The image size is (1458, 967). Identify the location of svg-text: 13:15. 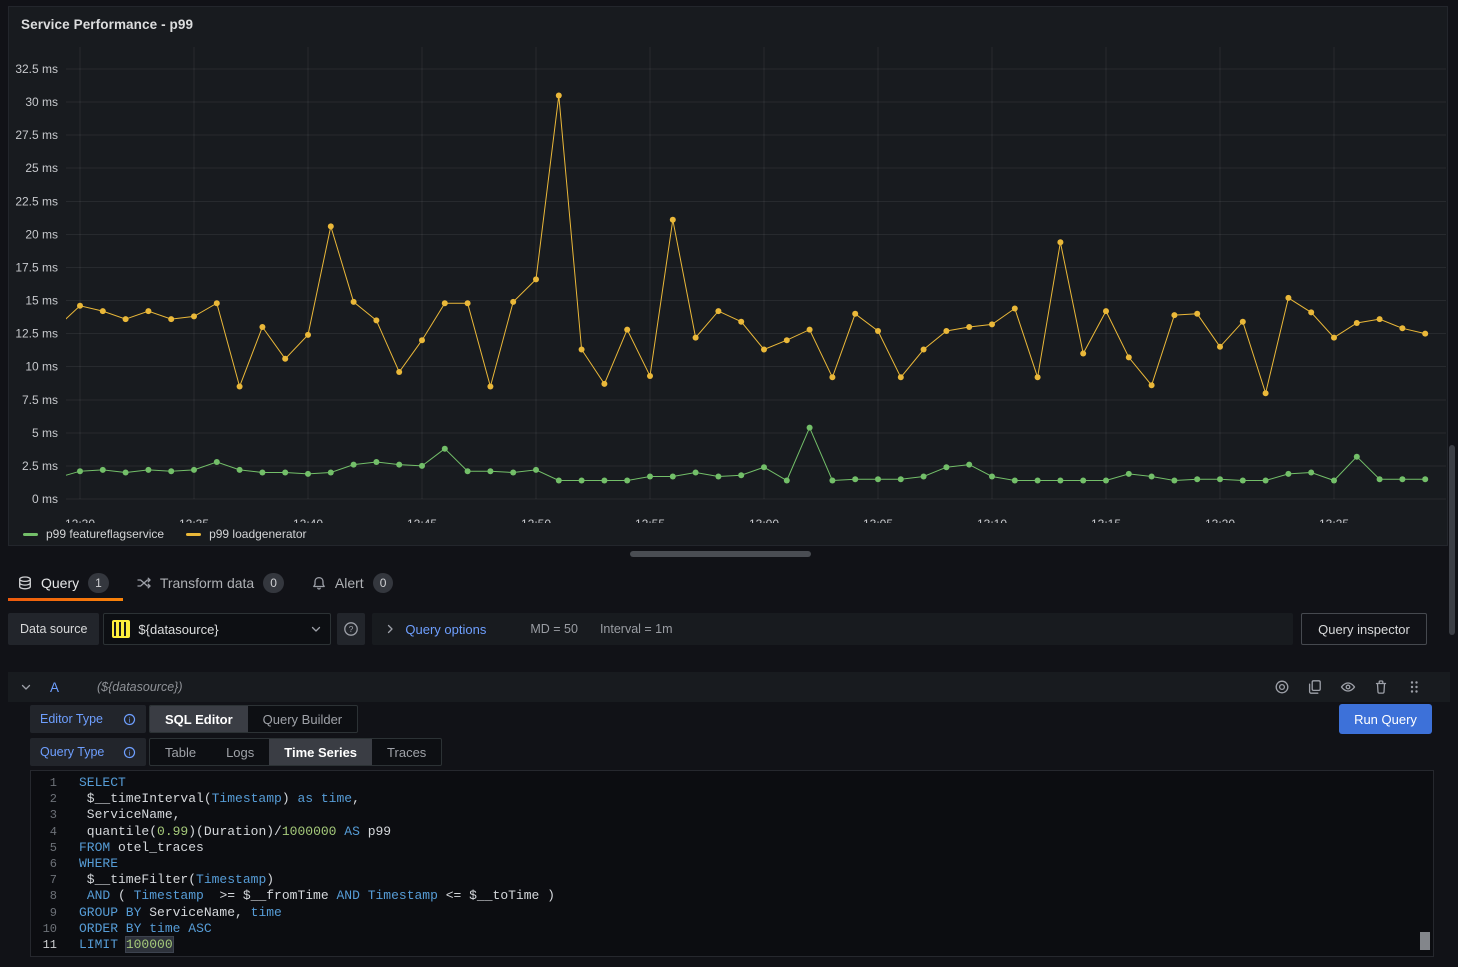
(1106, 520).